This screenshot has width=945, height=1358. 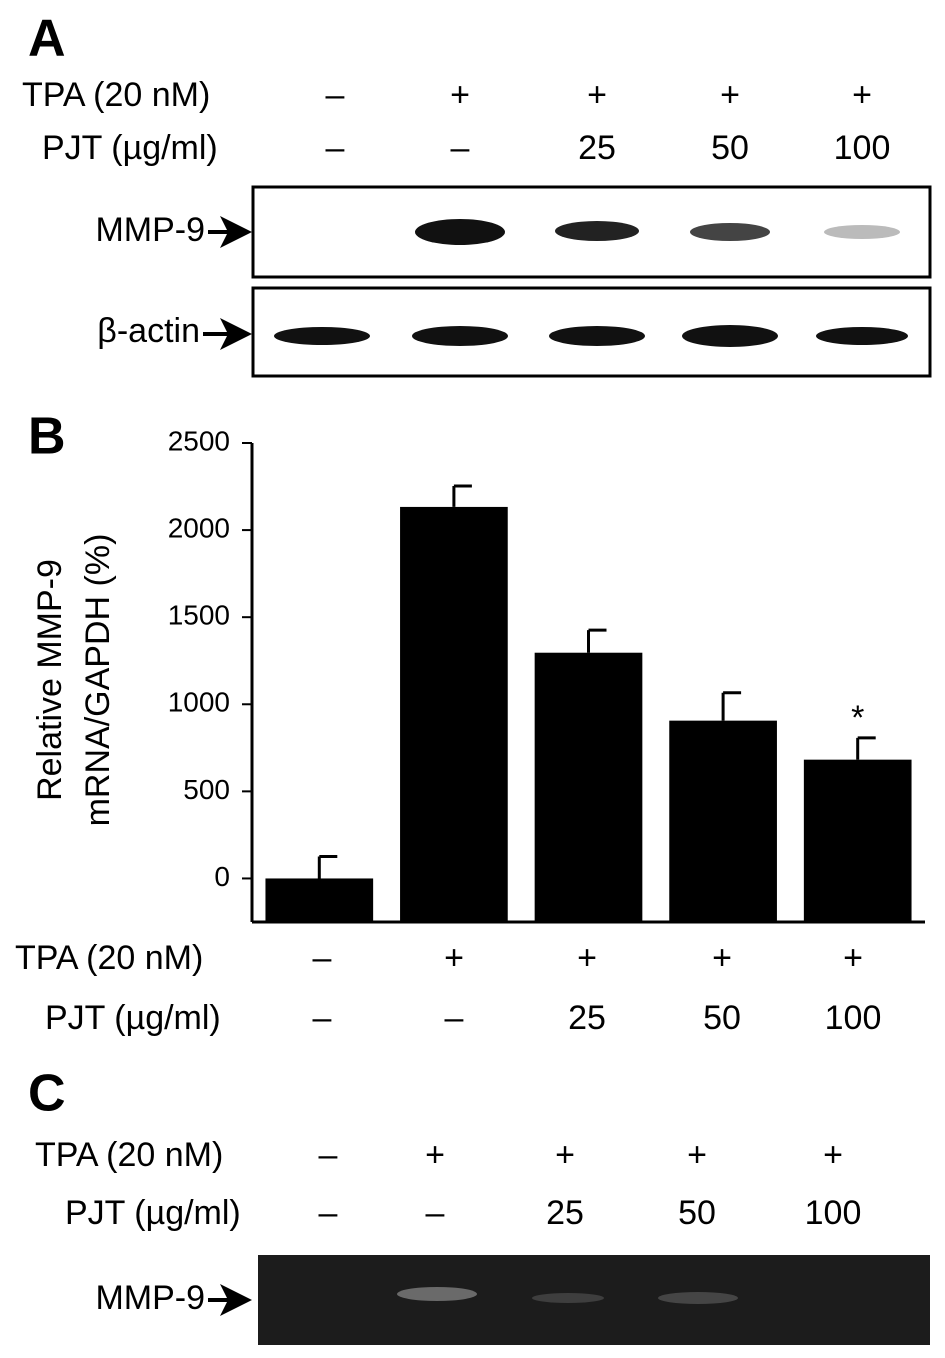 What do you see at coordinates (50, 680) in the screenshot?
I see `y-axis-label: Relative MMP-9` at bounding box center [50, 680].